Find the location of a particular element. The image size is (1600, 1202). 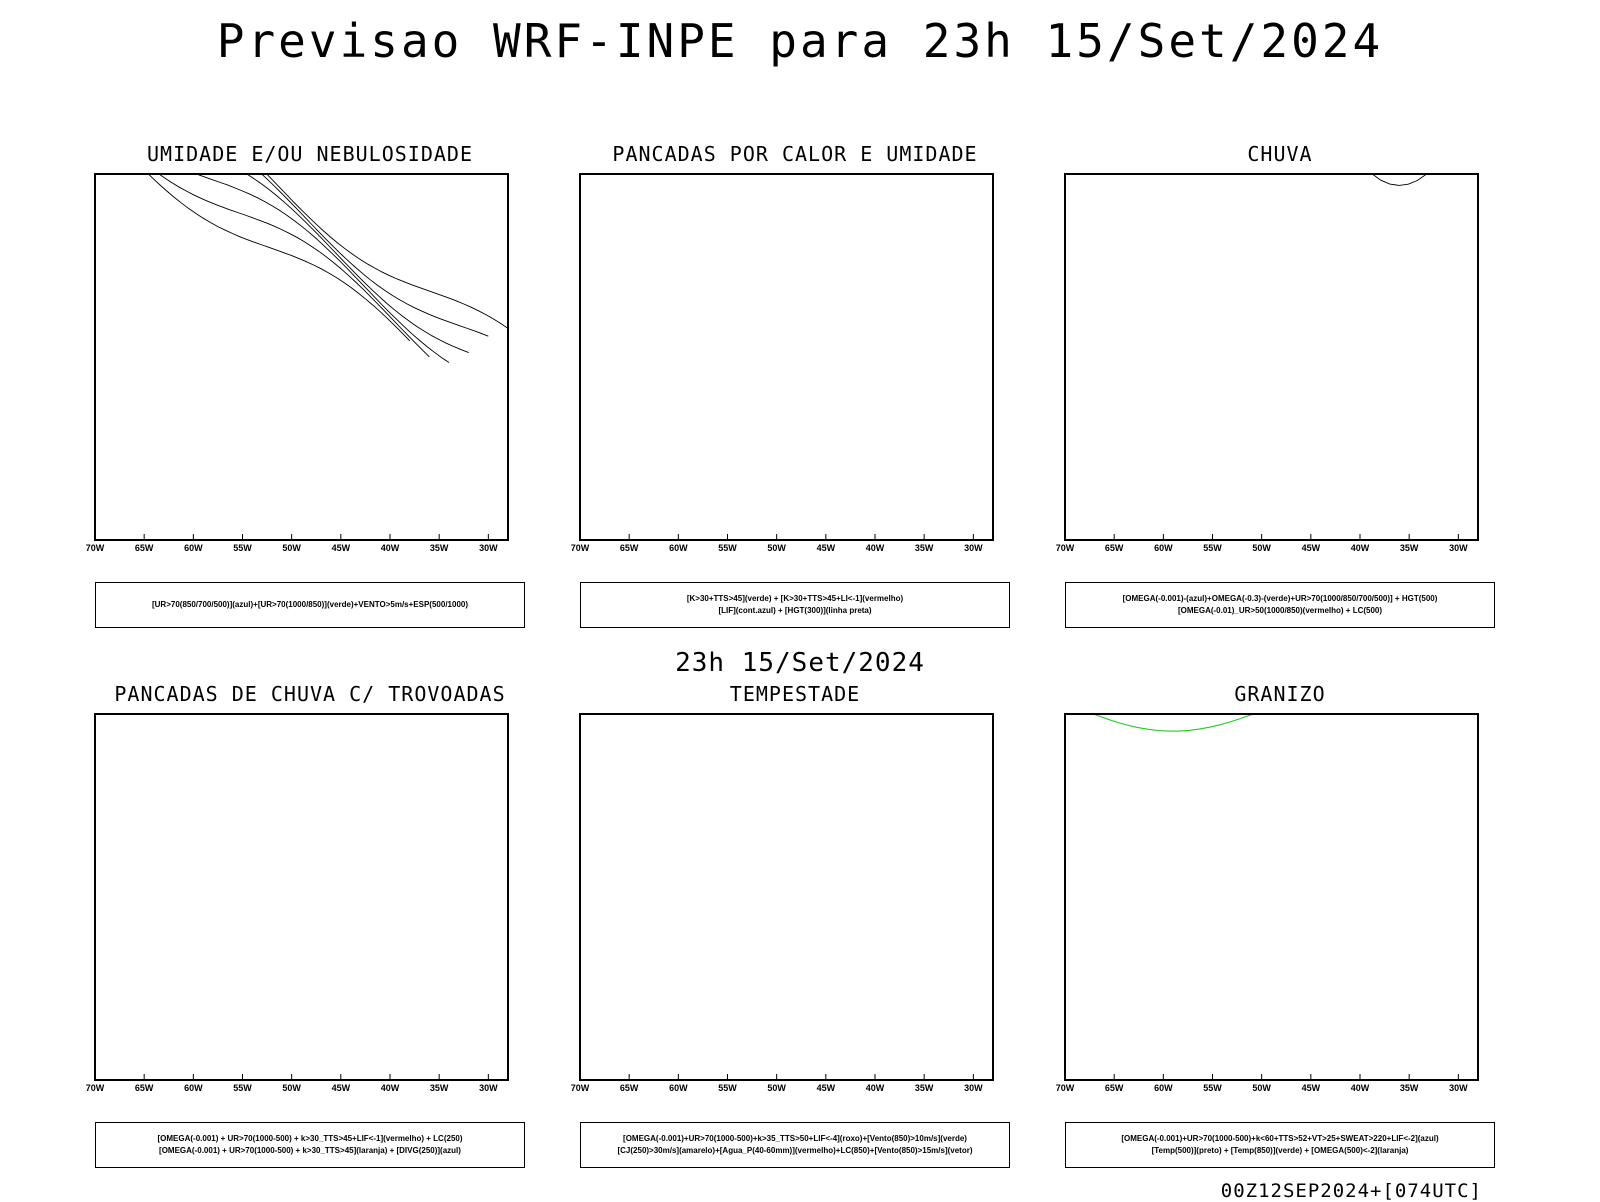

run-timestamp: 00Z12SEP2024+[074UTC] is located at coordinates (1351, 1191).